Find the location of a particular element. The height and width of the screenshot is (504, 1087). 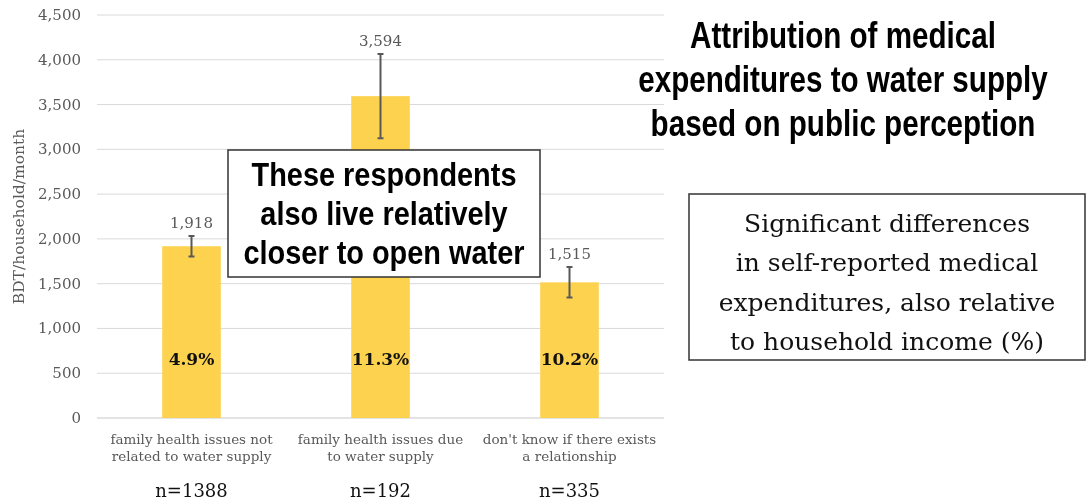

y-tick-label: 3,000 is located at coordinates (59, 149).